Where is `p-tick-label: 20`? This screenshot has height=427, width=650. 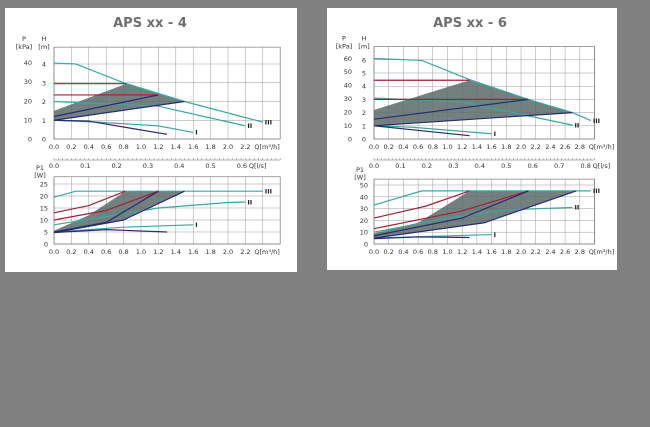 p-tick-label: 20 is located at coordinates (28, 101).